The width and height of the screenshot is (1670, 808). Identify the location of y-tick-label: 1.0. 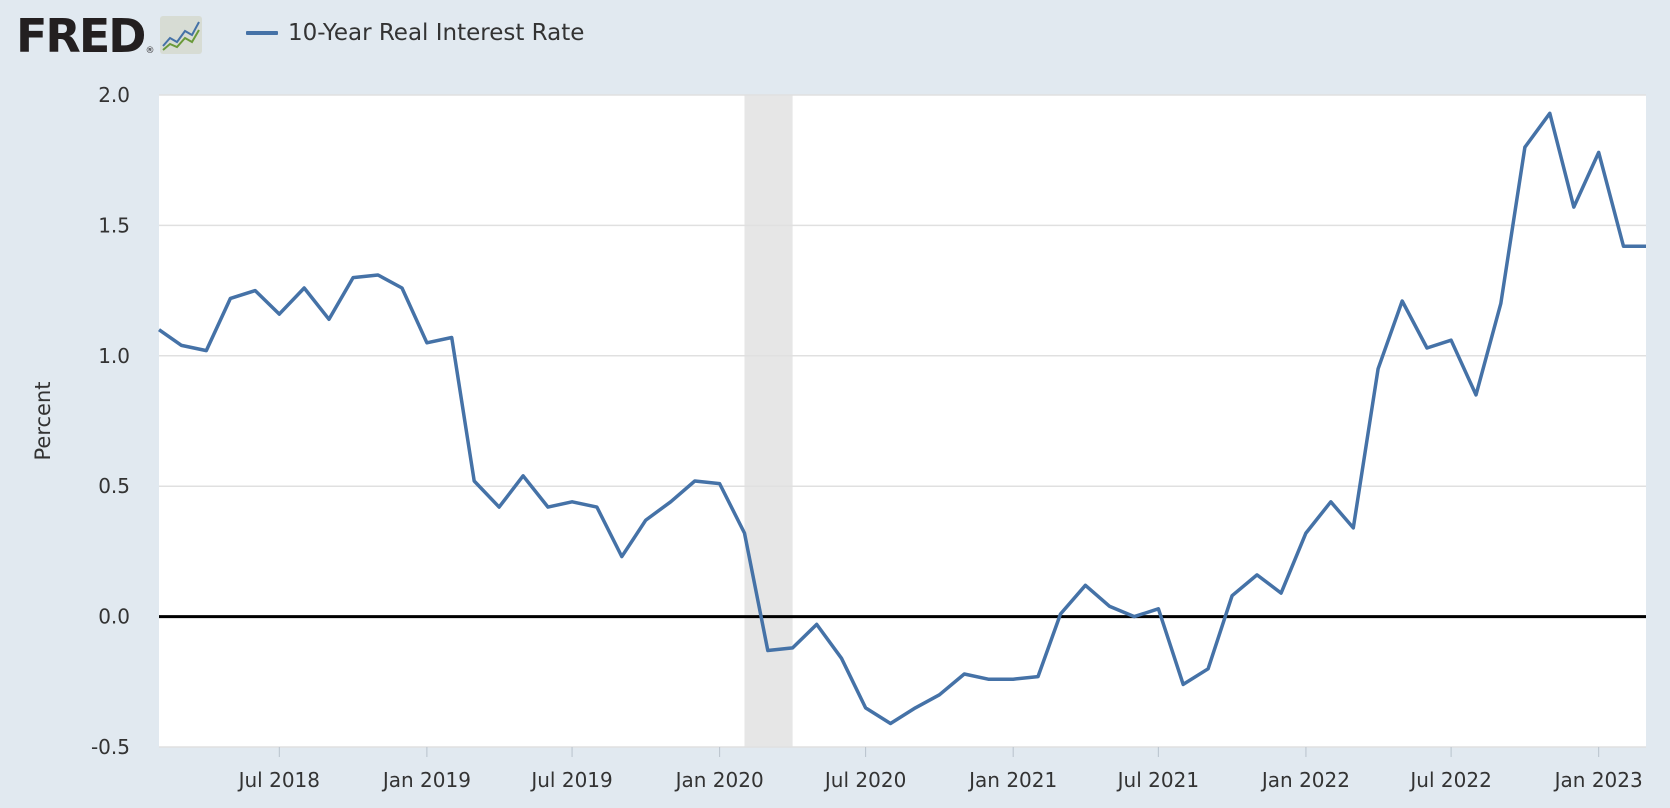
(114, 356).